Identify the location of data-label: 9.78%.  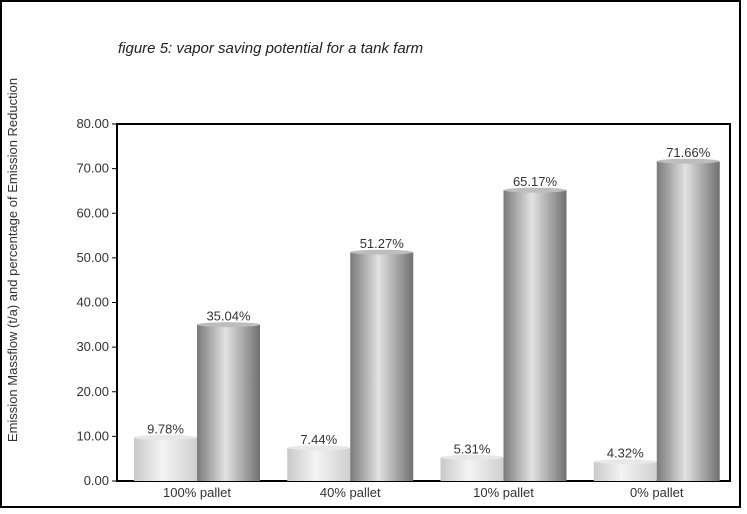
(165, 428).